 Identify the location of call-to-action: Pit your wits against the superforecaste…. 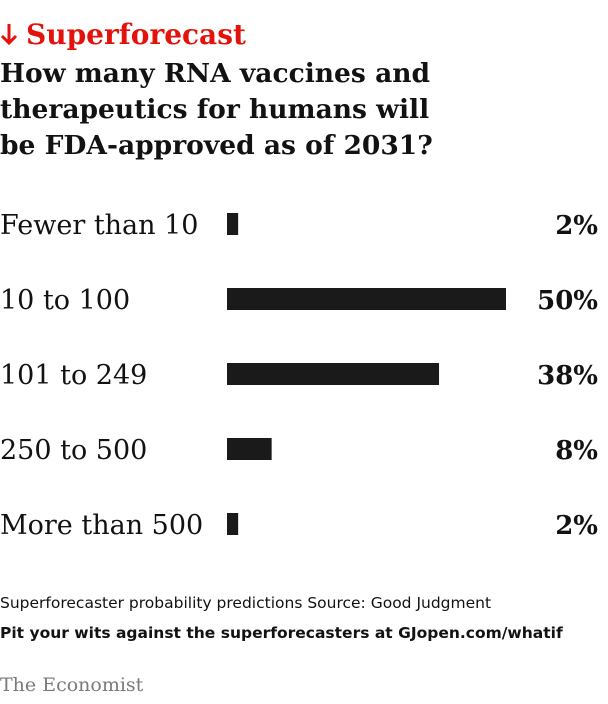
(281, 633).